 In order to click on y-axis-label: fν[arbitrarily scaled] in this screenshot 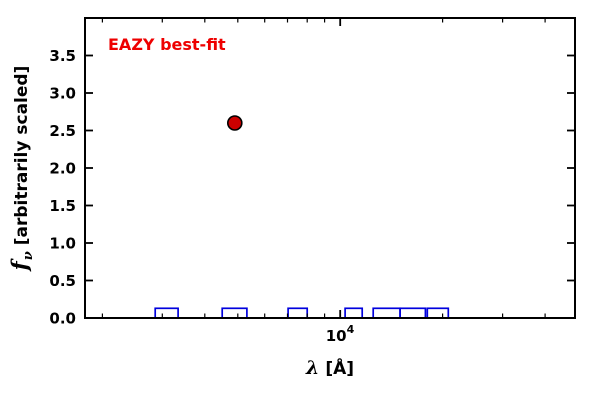, I will do `click(21, 169)`.